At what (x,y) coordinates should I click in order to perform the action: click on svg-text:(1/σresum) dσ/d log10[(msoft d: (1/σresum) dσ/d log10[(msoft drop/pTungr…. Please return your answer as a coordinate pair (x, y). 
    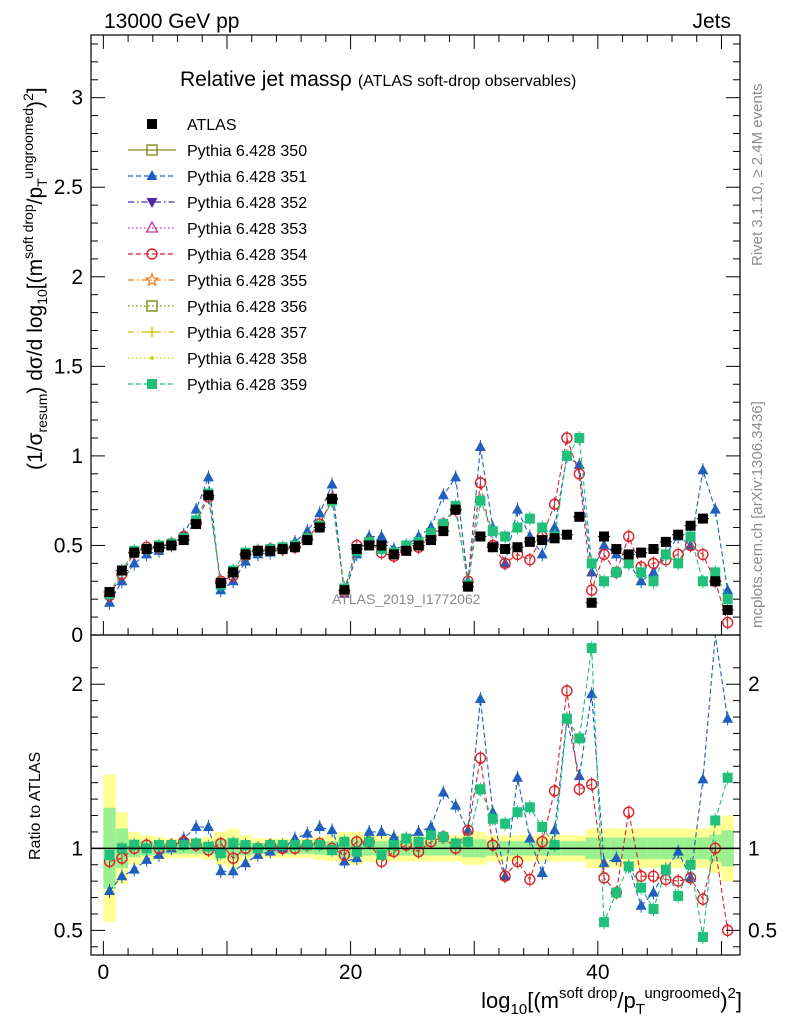
    Looking at the image, I should click on (35, 278).